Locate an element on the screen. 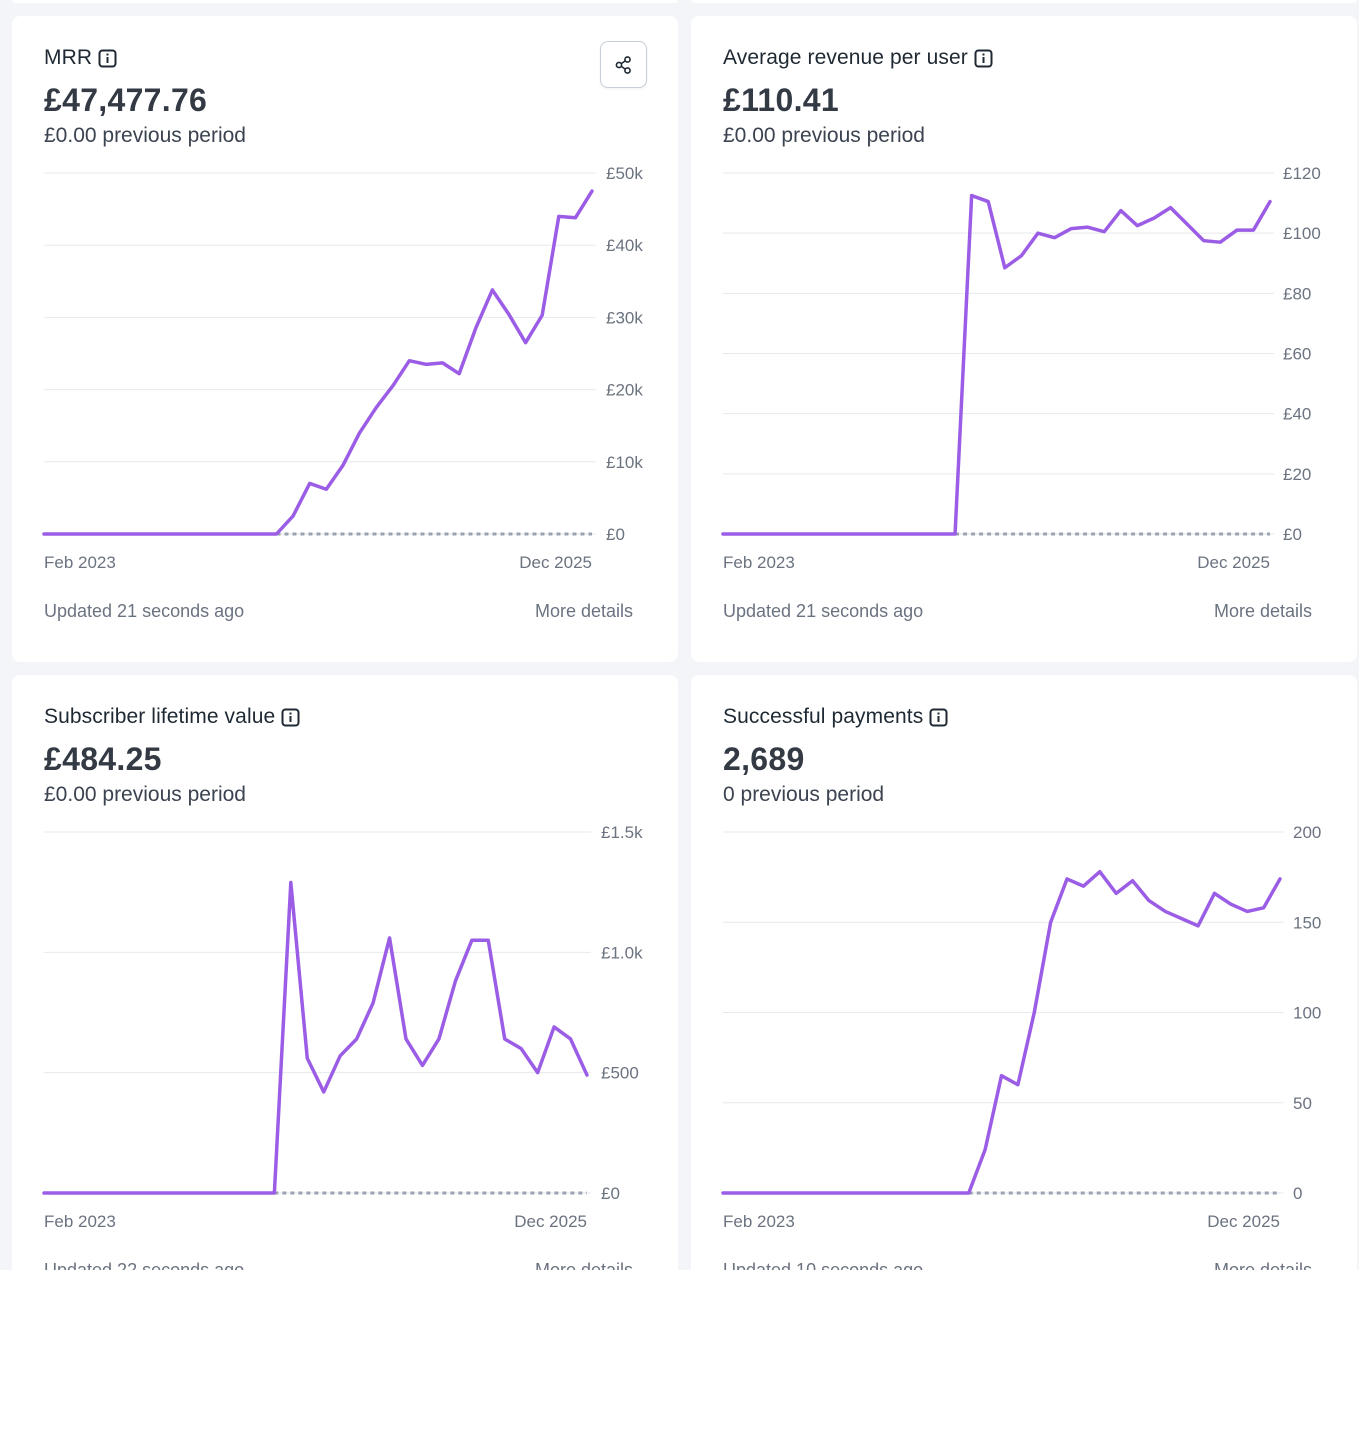 The image size is (1359, 1440). card-title: Successful payments is located at coordinates (835, 717).